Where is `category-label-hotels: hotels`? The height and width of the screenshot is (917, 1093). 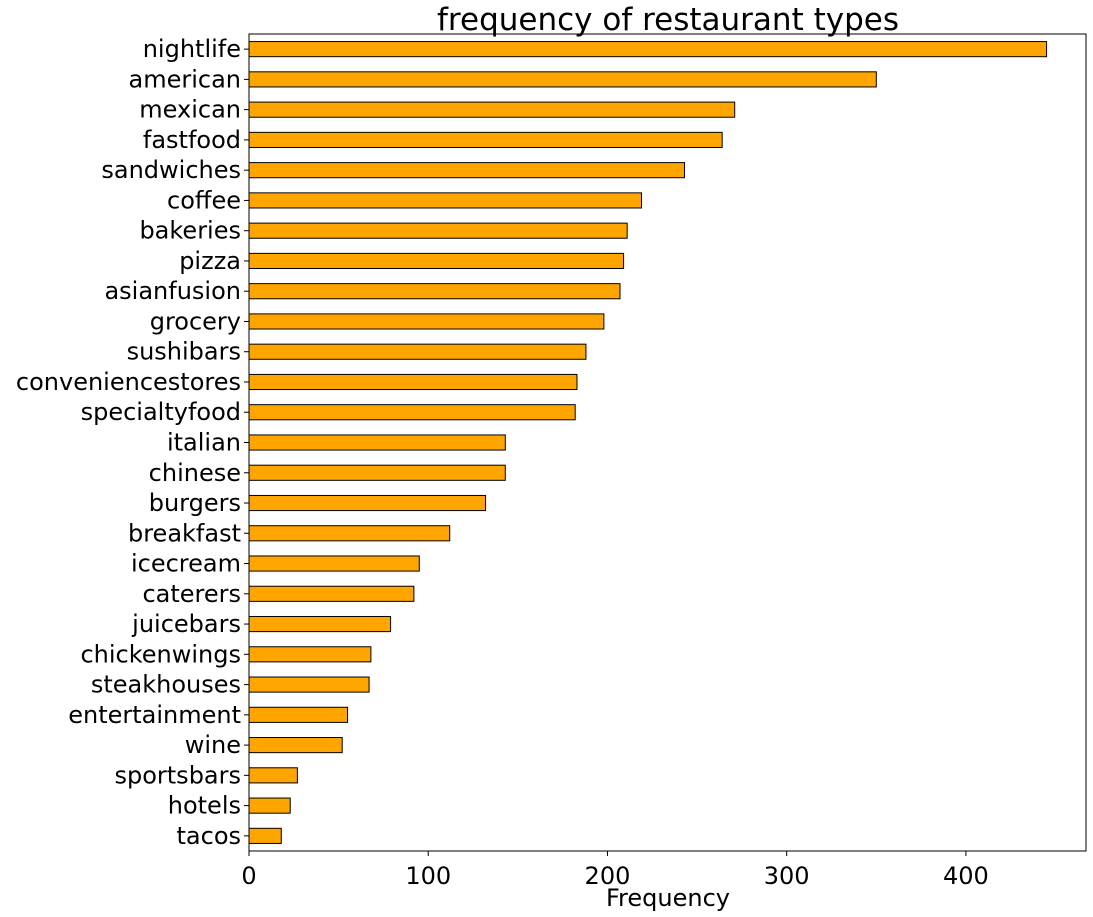 category-label-hotels: hotels is located at coordinates (204, 806).